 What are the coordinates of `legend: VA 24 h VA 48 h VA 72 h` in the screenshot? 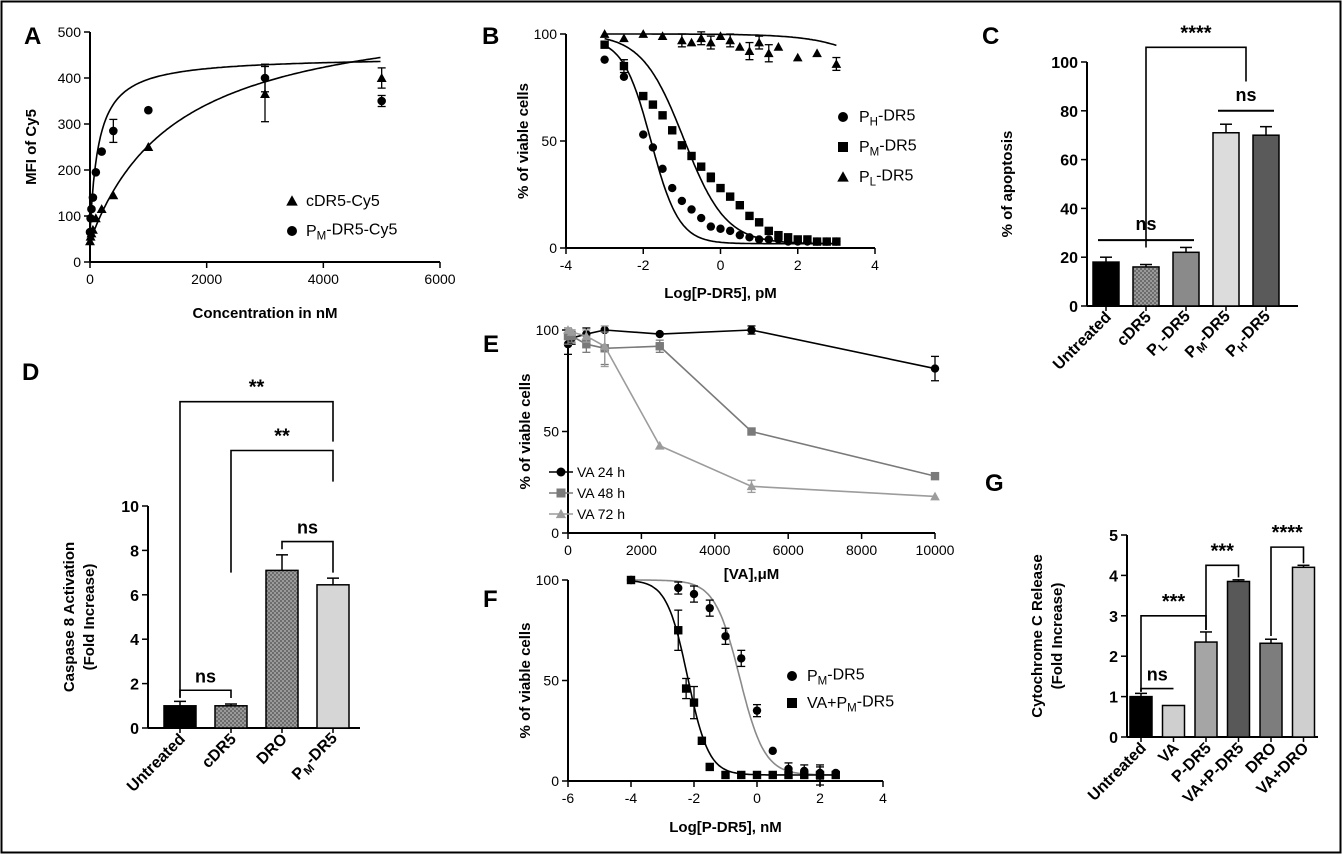 It's located at (587, 493).